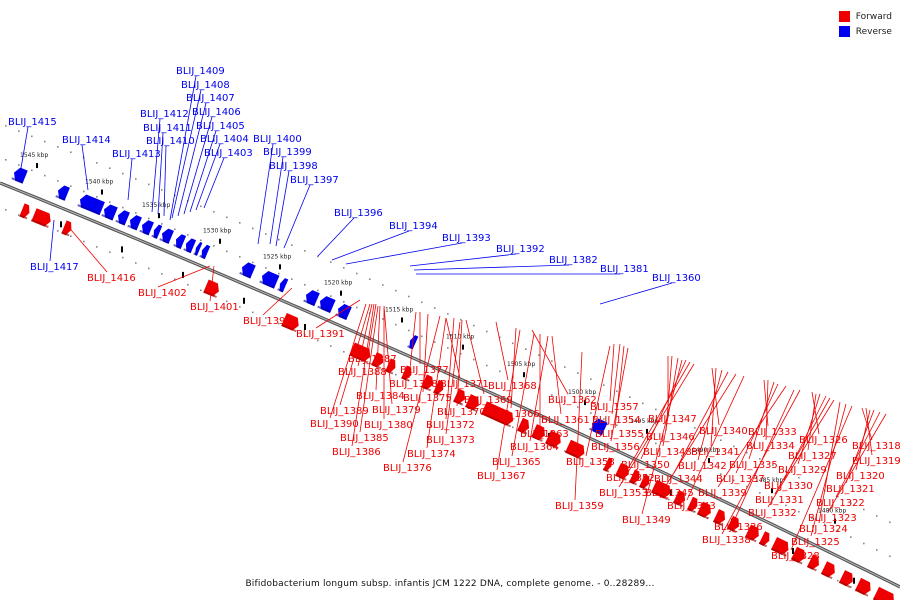 This screenshot has height=600, width=900. Describe the element at coordinates (477, 255) in the screenshot. I see `gene-label-reverse-20: BLIJ_1392` at that location.